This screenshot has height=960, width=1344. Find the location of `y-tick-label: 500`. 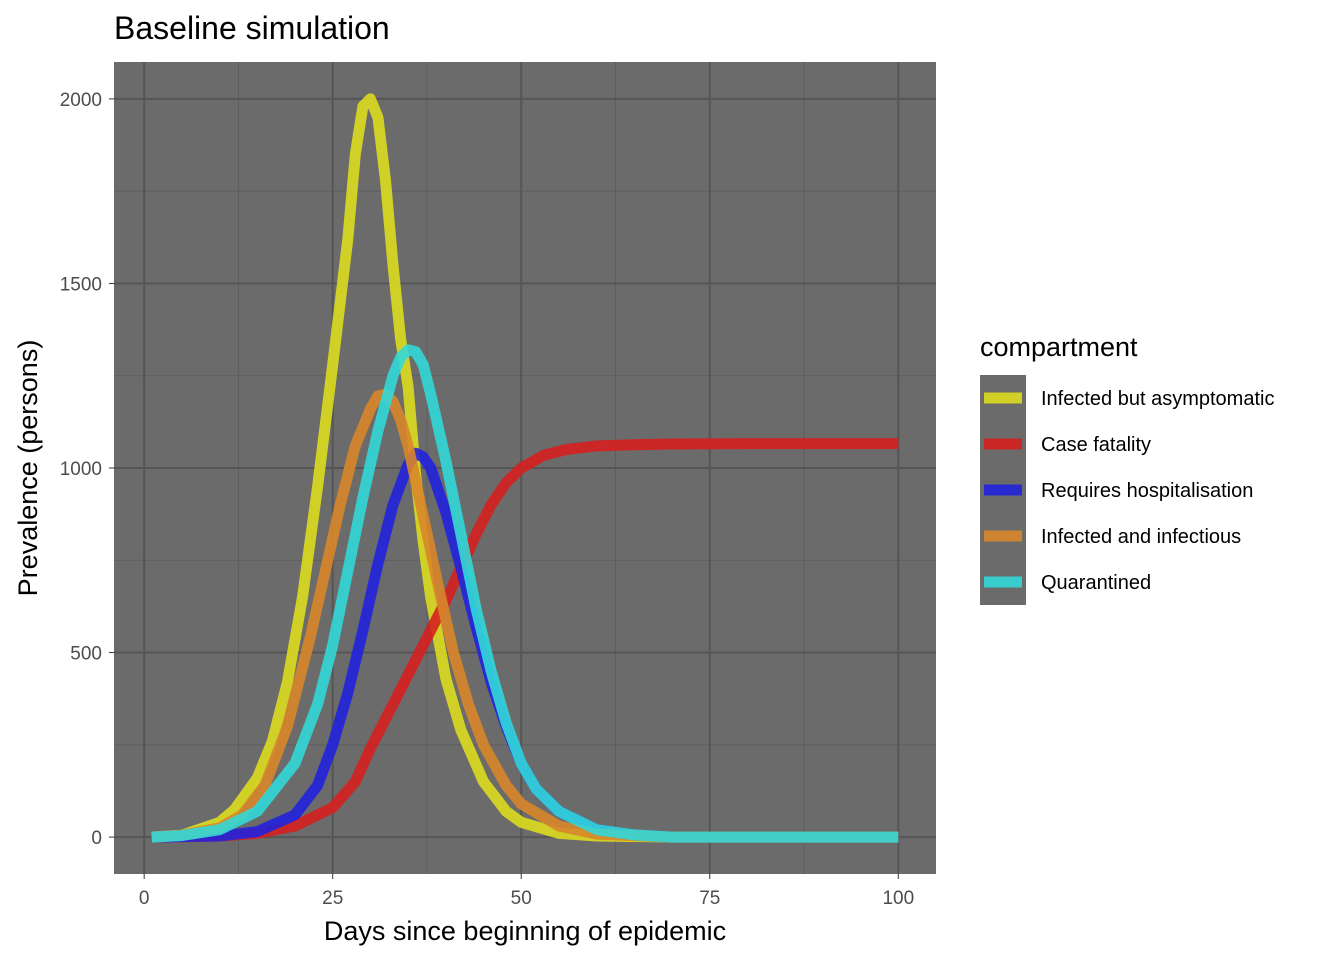

y-tick-label: 500 is located at coordinates (86, 654).